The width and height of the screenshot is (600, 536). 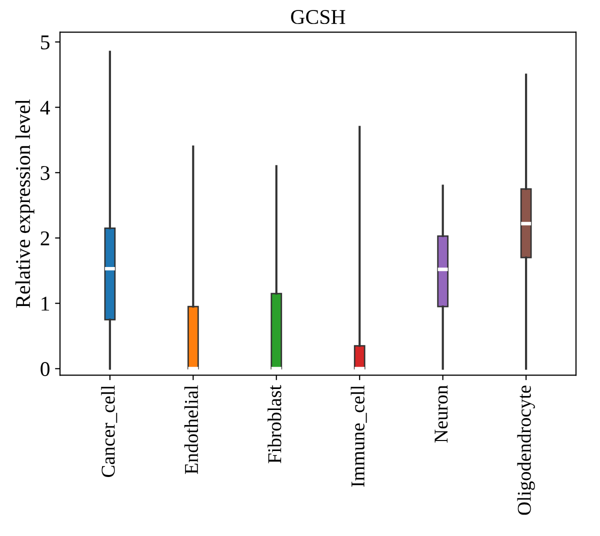 What do you see at coordinates (109, 431) in the screenshot?
I see `x-tick-label: Cancer_cell` at bounding box center [109, 431].